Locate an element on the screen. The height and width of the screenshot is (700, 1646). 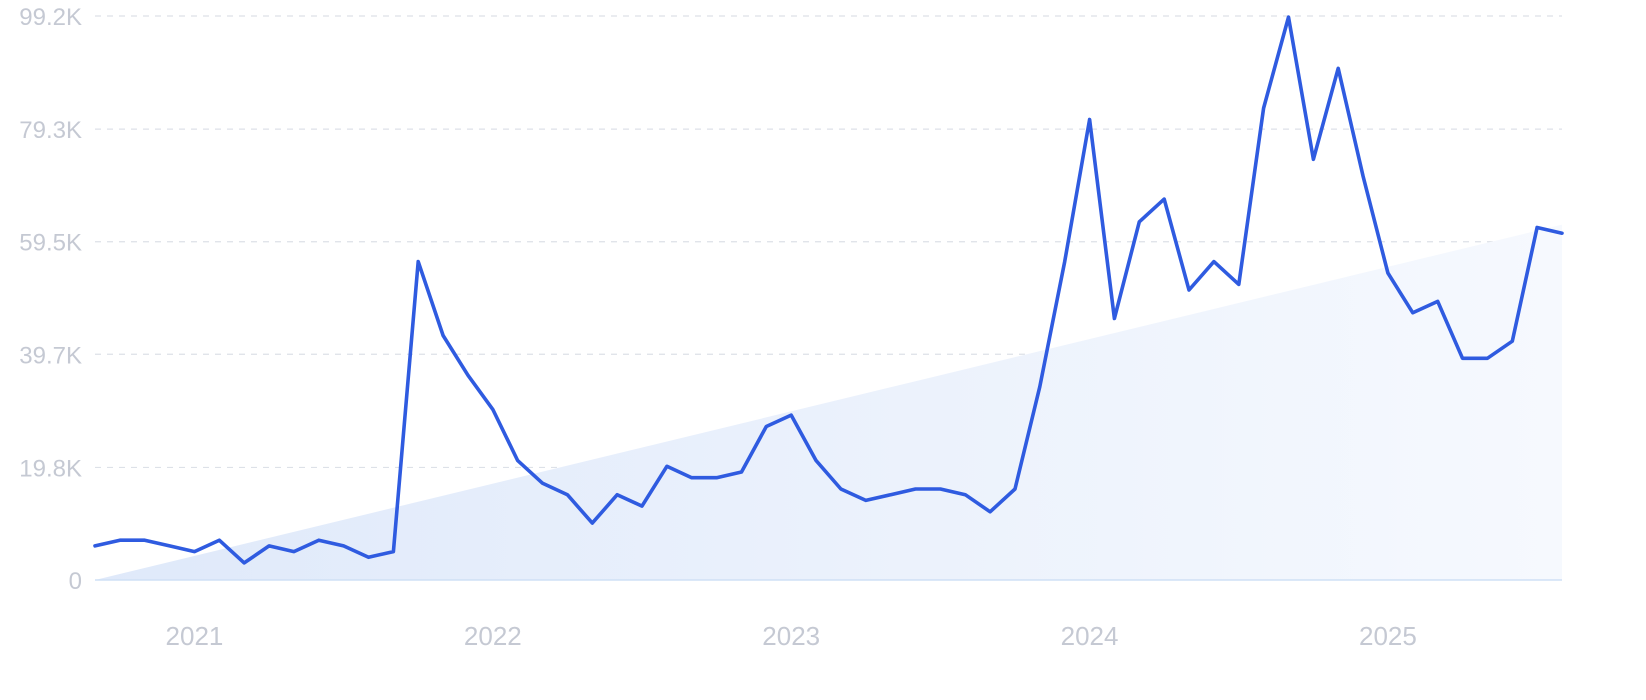
y-tick-label: 79.3K is located at coordinates (50, 130).